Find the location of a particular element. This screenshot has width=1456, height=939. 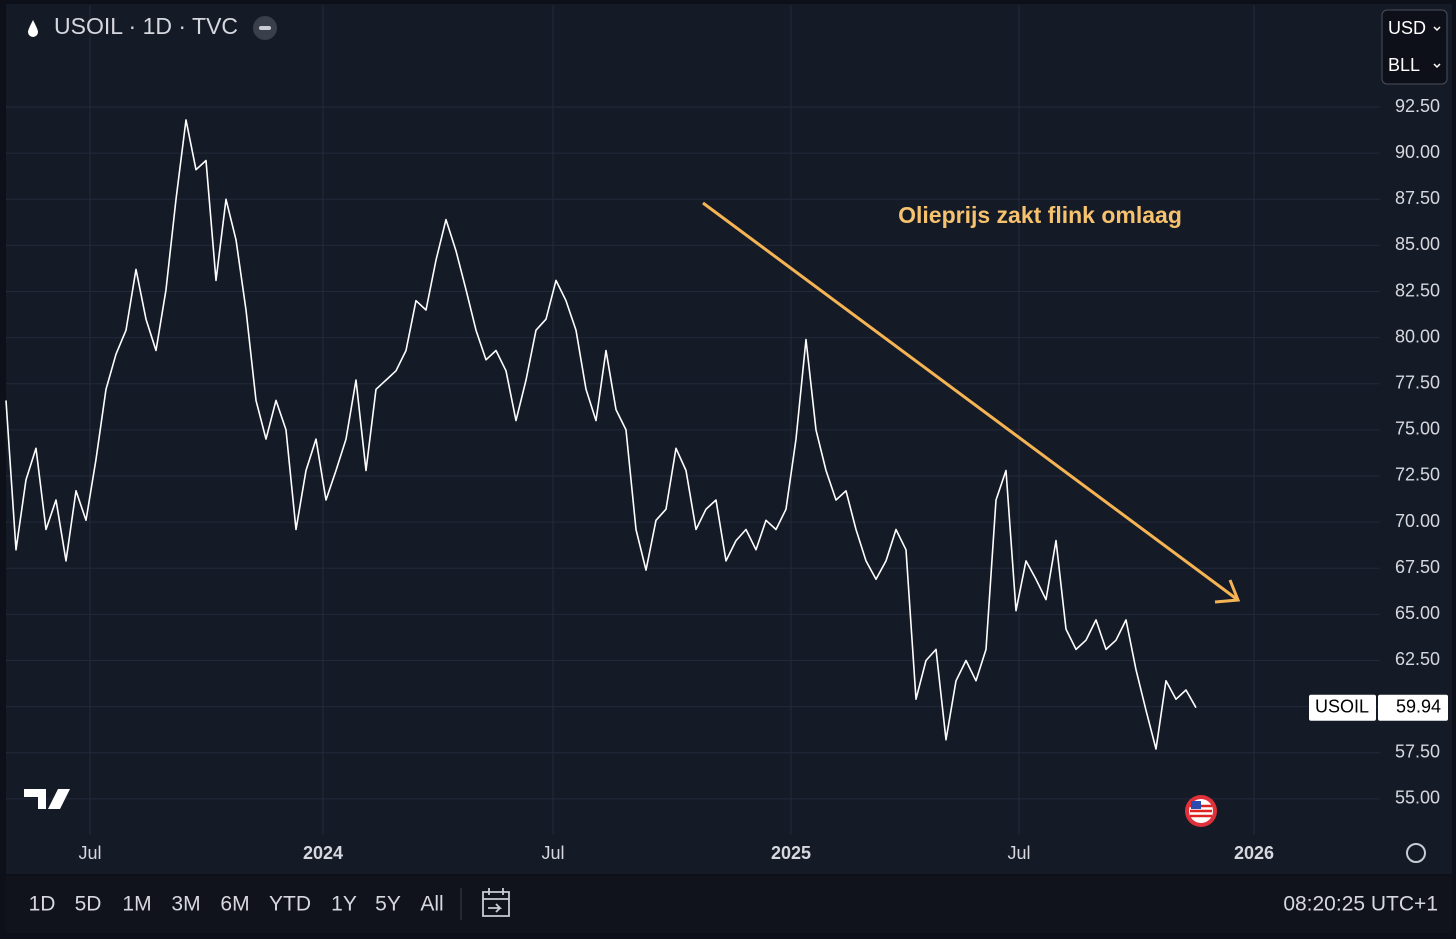

last-price: 59.94 is located at coordinates (1418, 706).